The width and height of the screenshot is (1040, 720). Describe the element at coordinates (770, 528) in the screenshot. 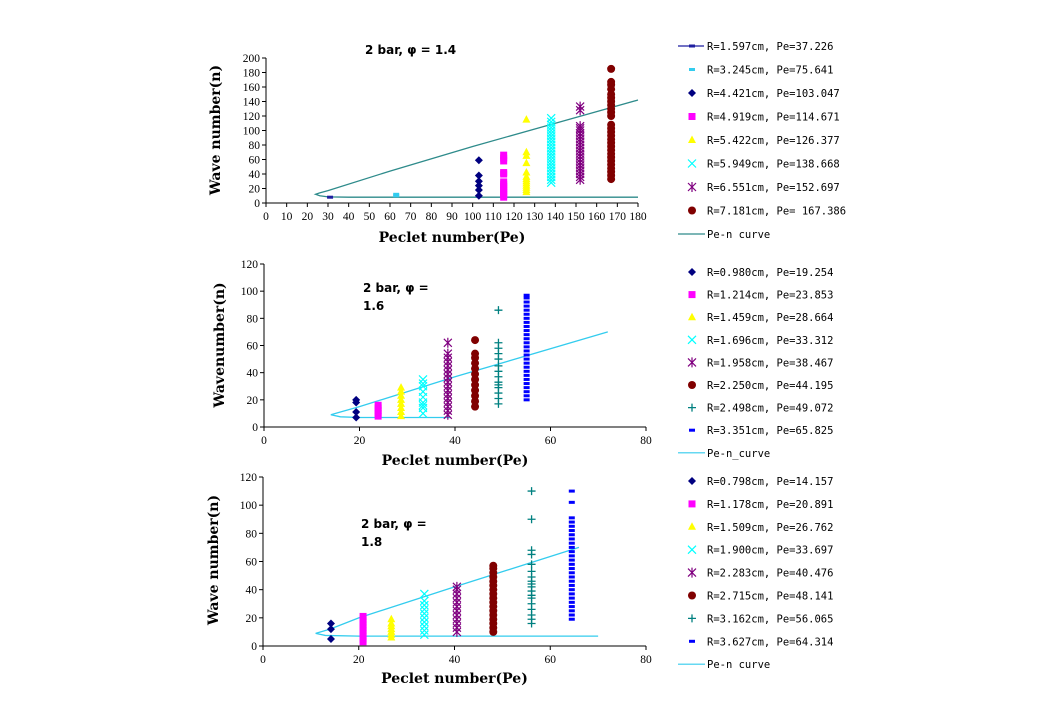

I see `legend-label: R=1.509cm, Pe=26.762` at that location.